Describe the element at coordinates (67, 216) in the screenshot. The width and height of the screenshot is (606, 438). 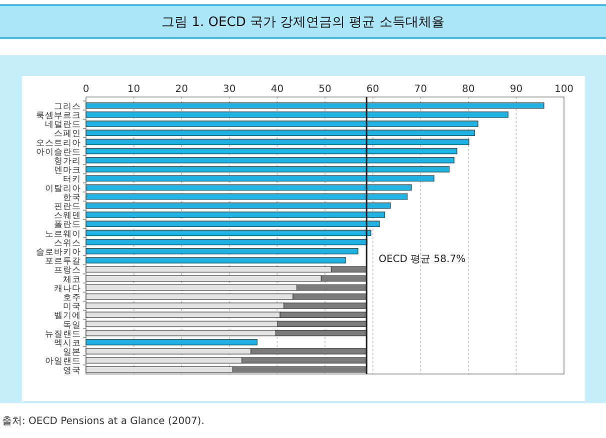
I see `y-tick-label: 스웨덴` at that location.